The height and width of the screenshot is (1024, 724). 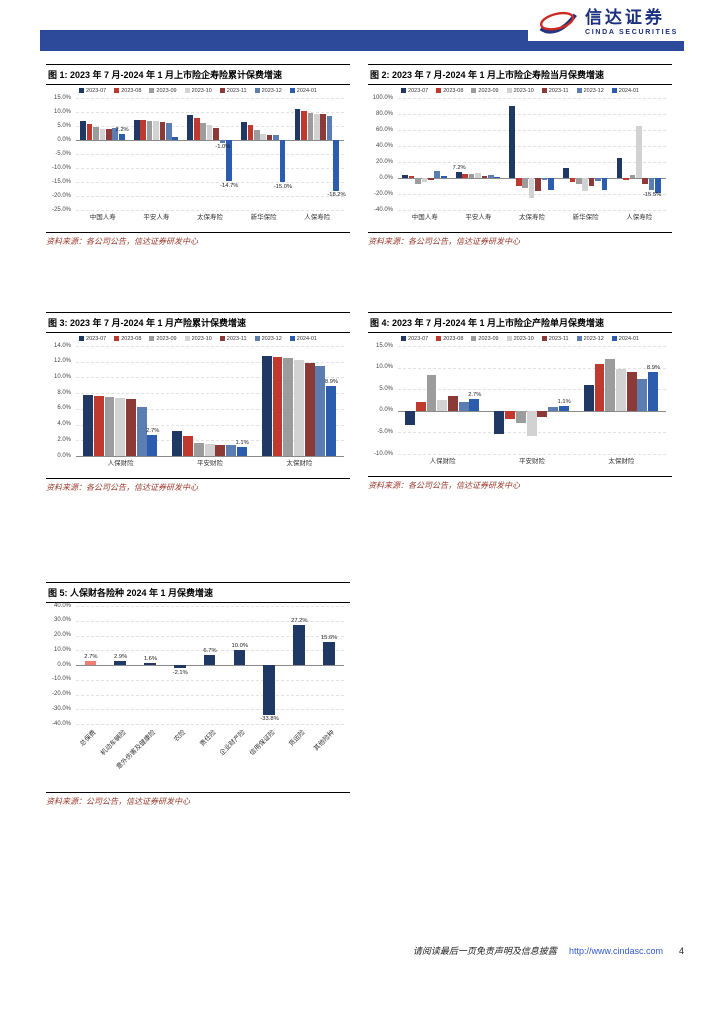 I want to click on y-tick-label: 15.0%, so click(x=62, y=97).